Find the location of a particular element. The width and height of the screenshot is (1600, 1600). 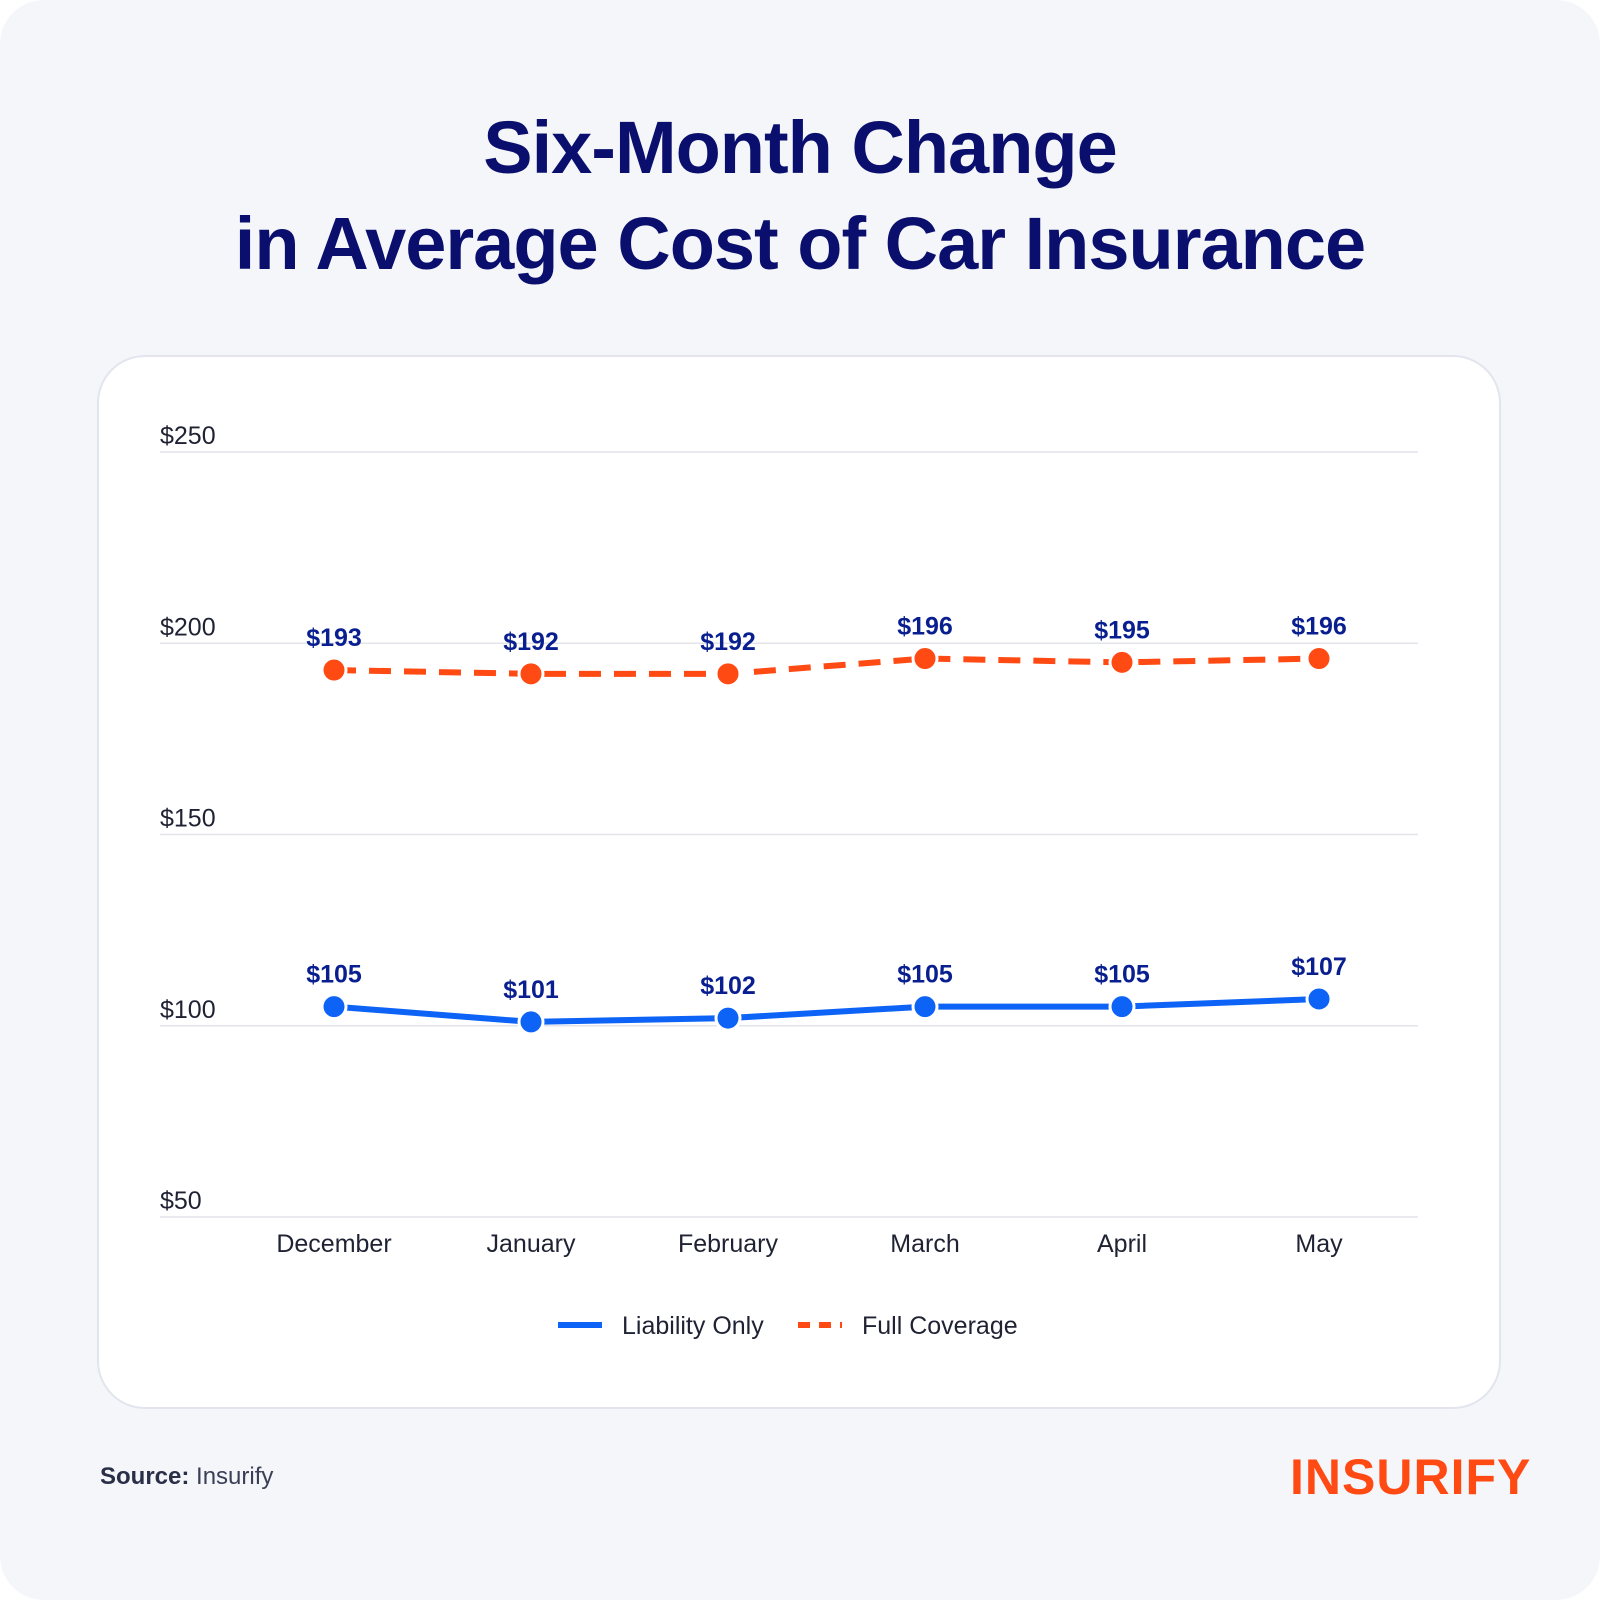

y-tick-label: $100 is located at coordinates (188, 1010).